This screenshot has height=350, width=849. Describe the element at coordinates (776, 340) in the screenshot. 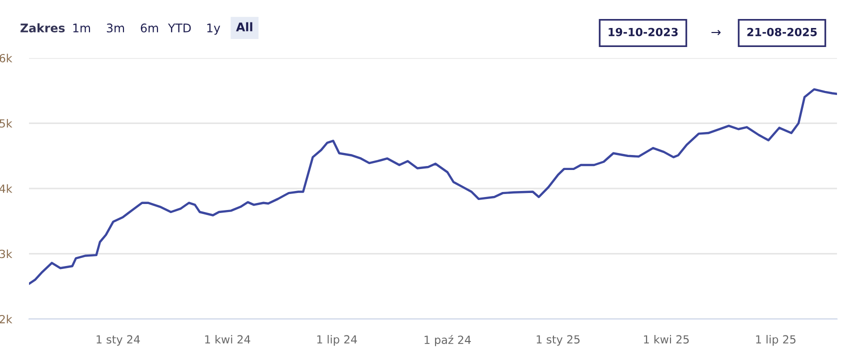

I see `x-tick-label: 1 lip 25` at that location.